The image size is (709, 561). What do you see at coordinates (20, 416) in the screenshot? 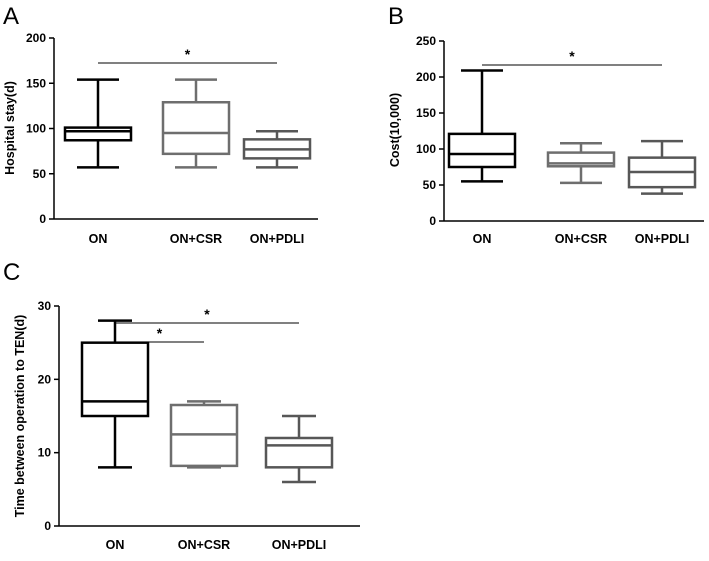
I see `y-axis-label: Time between operation to TEN(d)` at bounding box center [20, 416].